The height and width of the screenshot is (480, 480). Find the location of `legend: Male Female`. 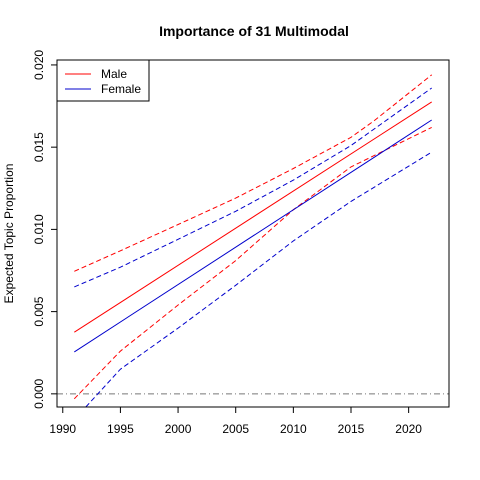

legend: Male Female is located at coordinates (103, 80).